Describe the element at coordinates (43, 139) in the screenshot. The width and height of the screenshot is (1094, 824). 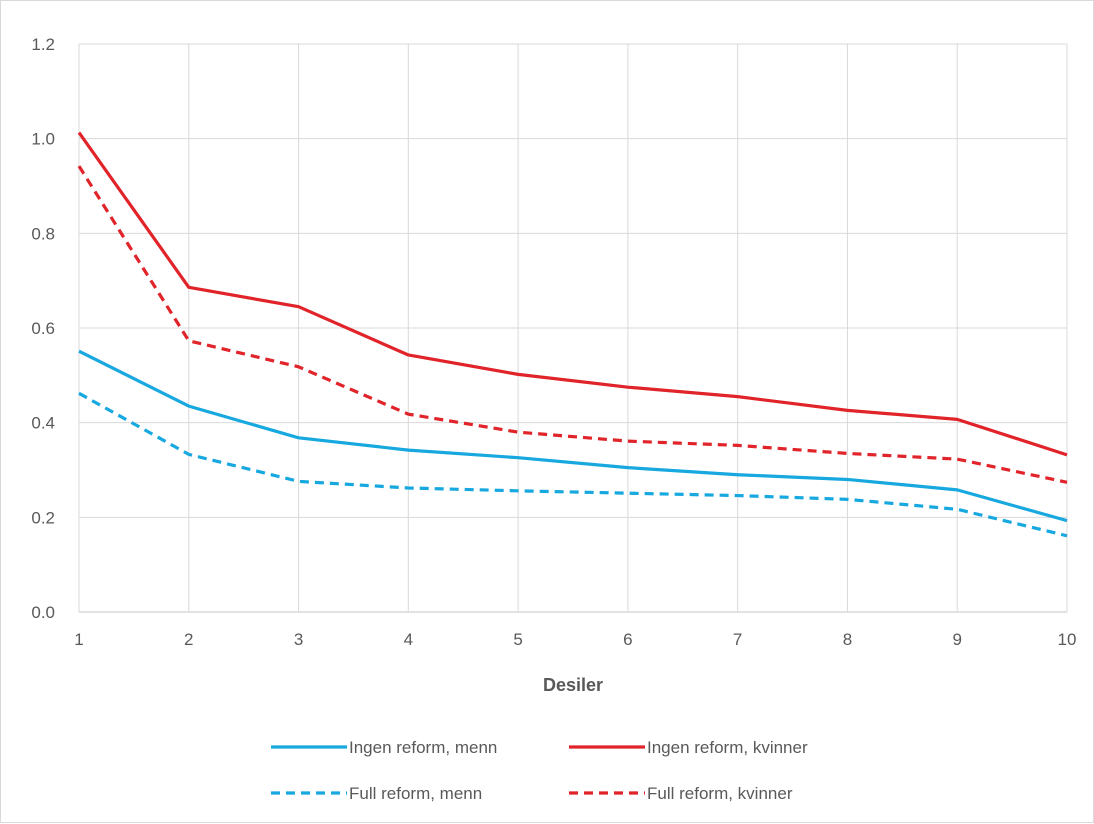
I see `y-tick-label: 1.0` at that location.